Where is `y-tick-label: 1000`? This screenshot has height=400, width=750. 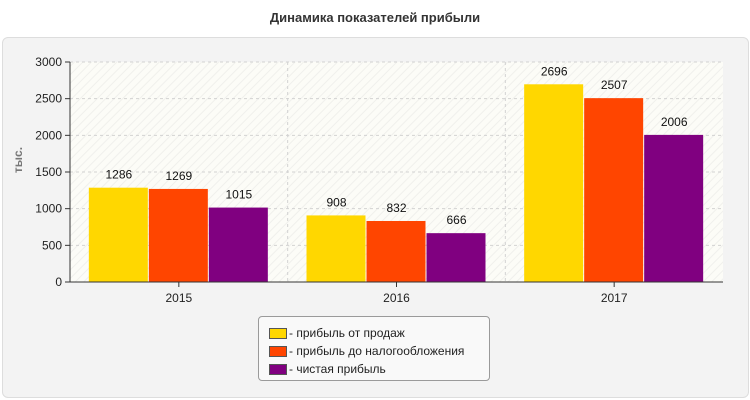
y-tick-label: 1000 is located at coordinates (48, 209).